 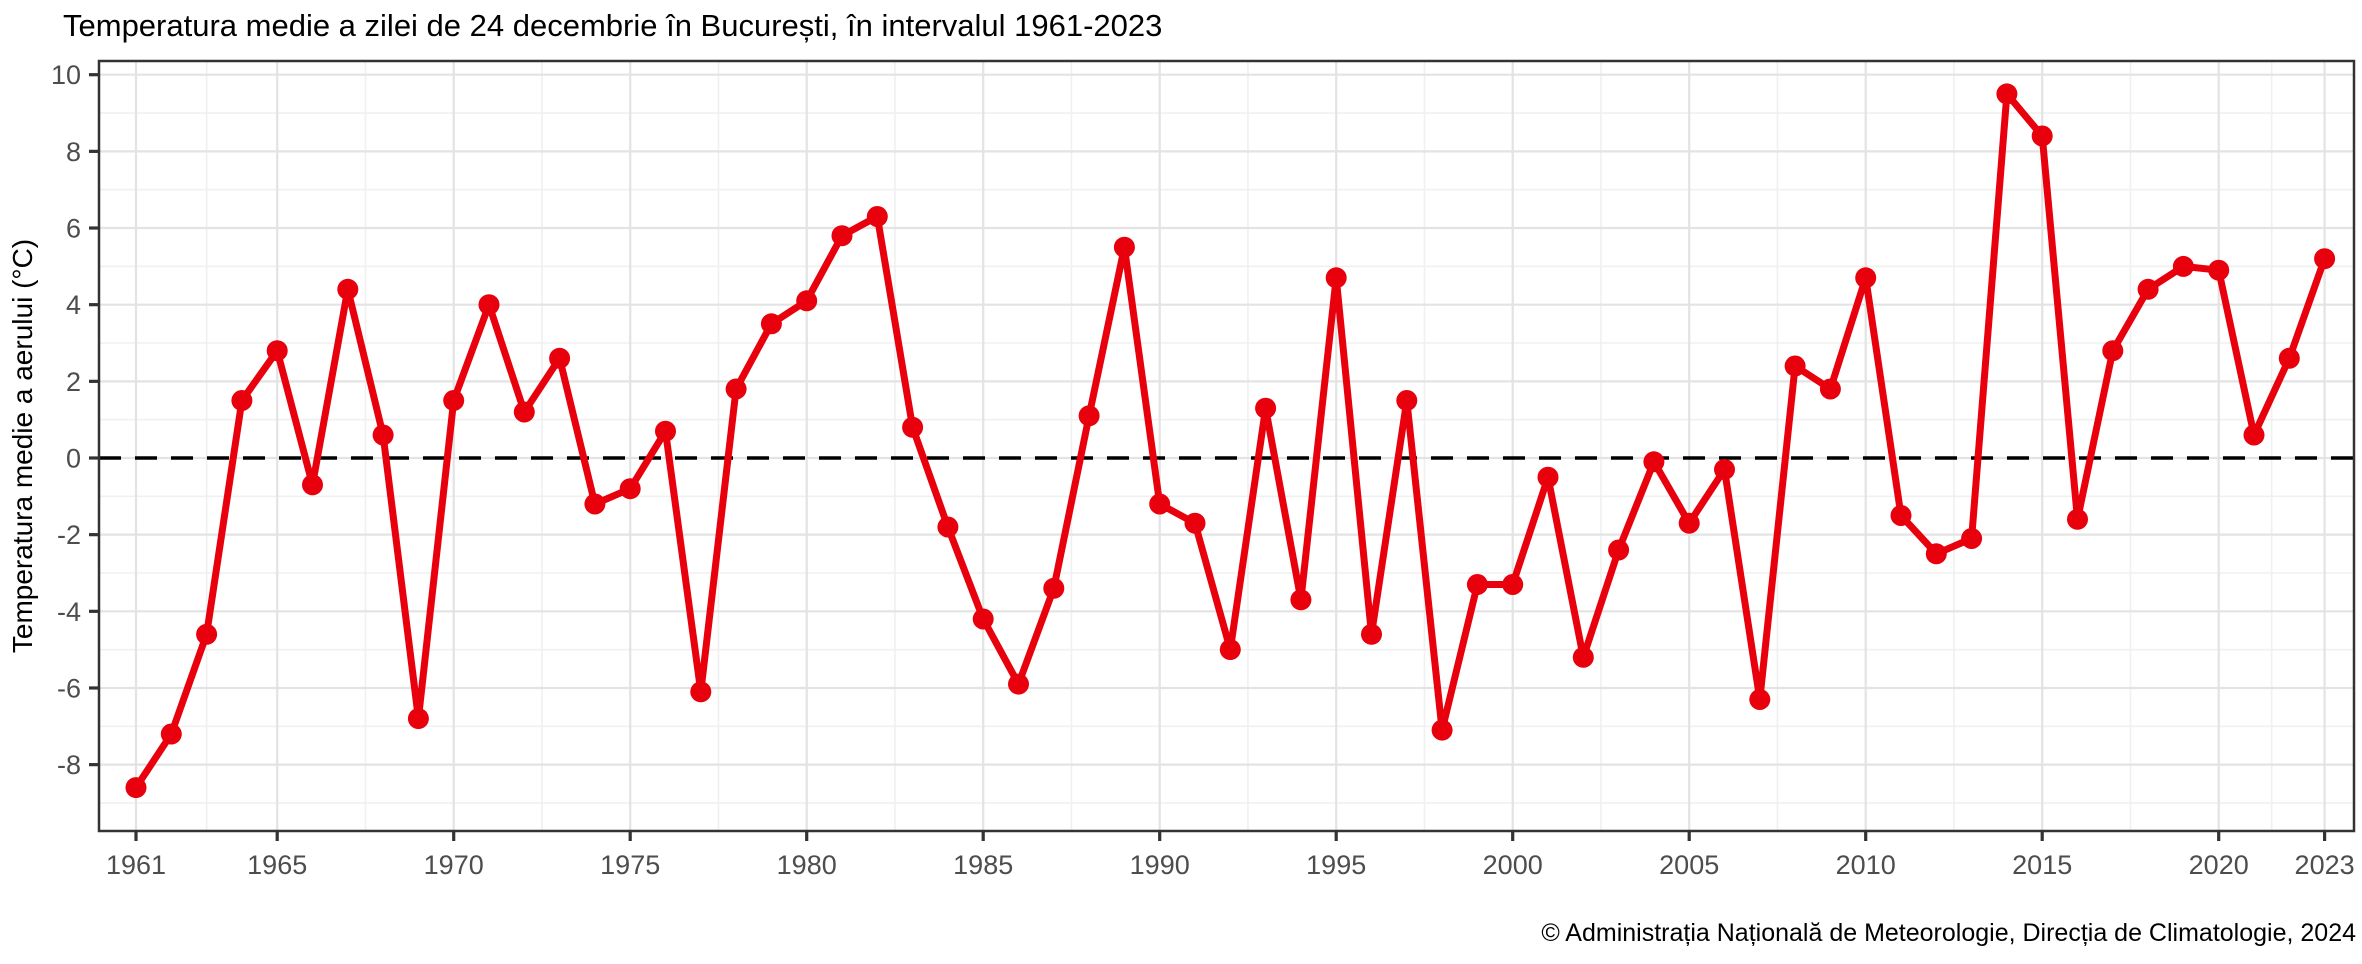 I want to click on x-tick-label: 1985, so click(x=983, y=865).